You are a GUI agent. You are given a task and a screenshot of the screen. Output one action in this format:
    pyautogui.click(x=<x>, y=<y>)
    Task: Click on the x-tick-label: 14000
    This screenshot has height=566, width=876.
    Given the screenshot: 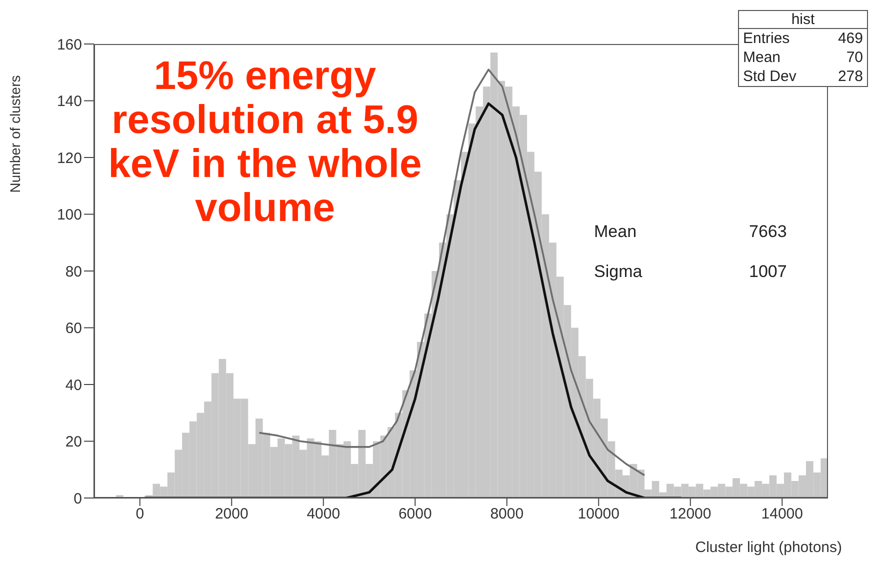 What is the action you would take?
    pyautogui.click(x=782, y=514)
    